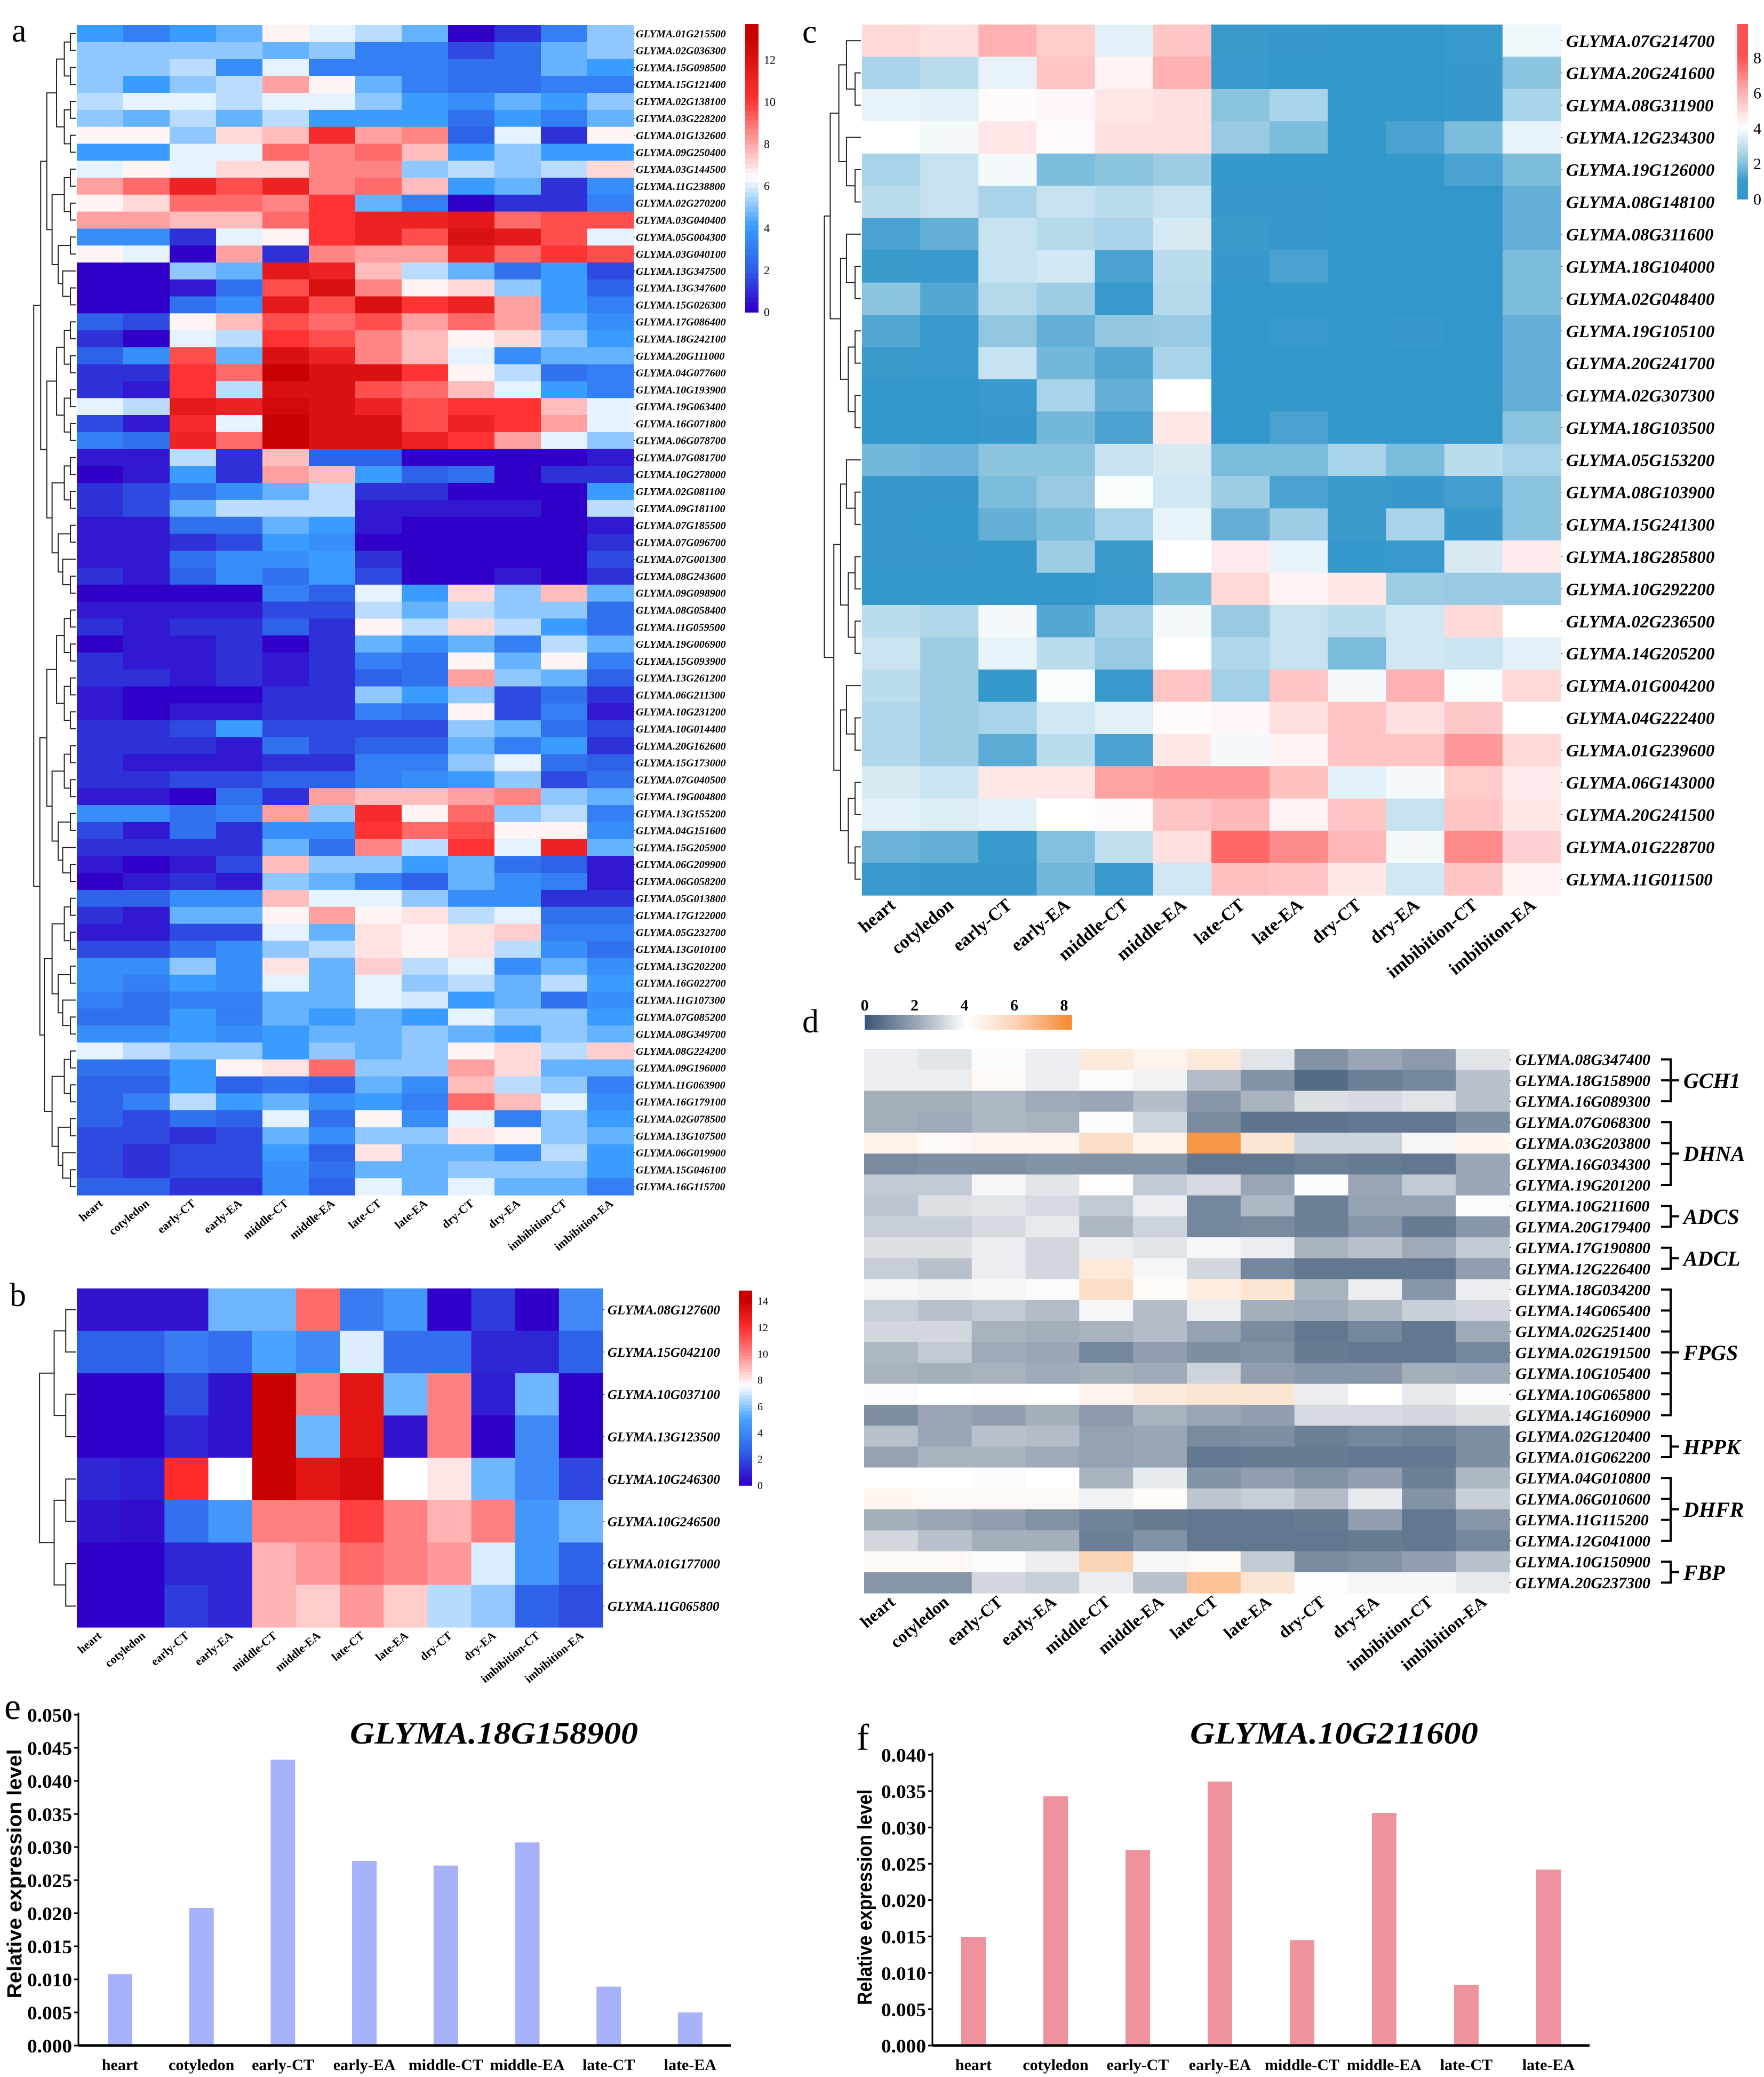 This screenshot has height=2077, width=1764. Describe the element at coordinates (1700, 1352) in the screenshot. I see `gene-group-bracket: FPGS` at that location.